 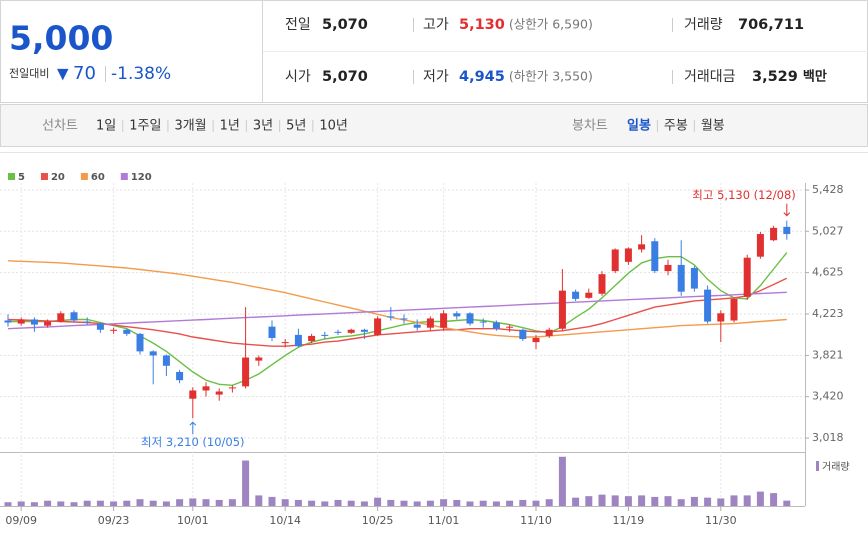 What do you see at coordinates (145, 126) in the screenshot?
I see `period-button: 1주일` at bounding box center [145, 126].